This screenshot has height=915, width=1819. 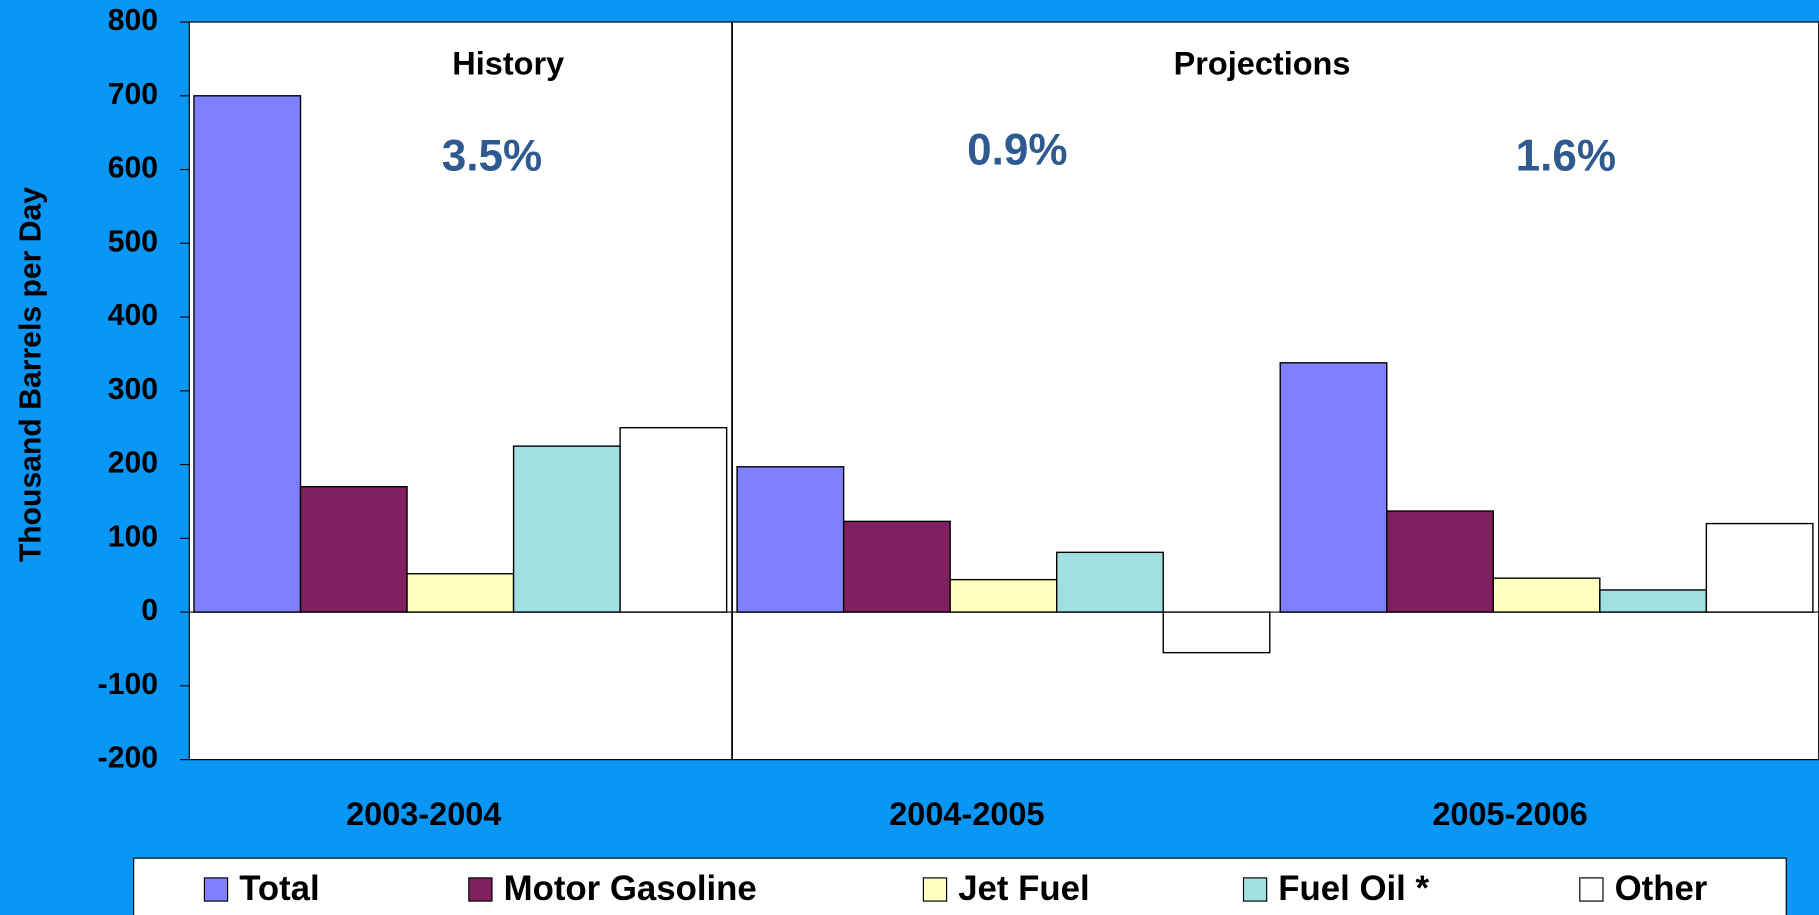 What do you see at coordinates (1262, 64) in the screenshot?
I see `annotation: Projections` at bounding box center [1262, 64].